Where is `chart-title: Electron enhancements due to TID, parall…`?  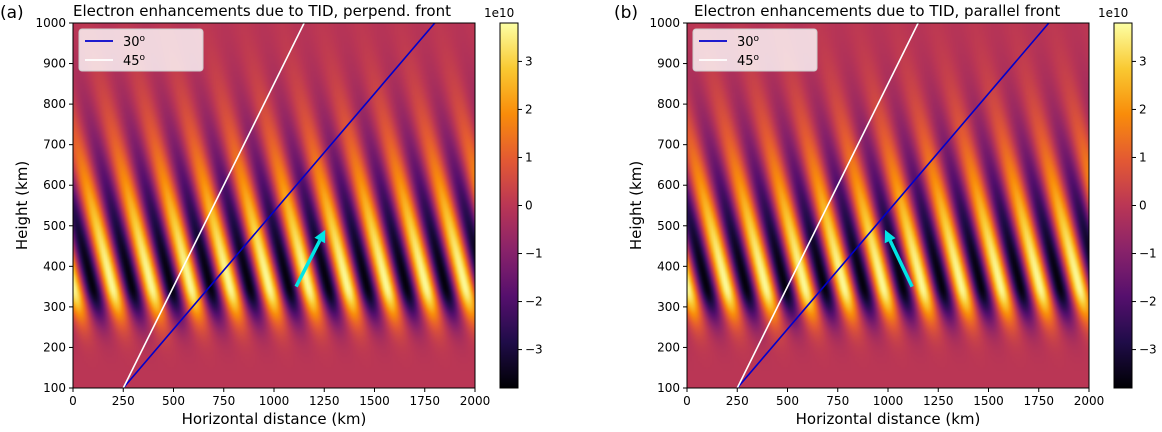
chart-title: Electron enhancements due to TID, parall… is located at coordinates (877, 11).